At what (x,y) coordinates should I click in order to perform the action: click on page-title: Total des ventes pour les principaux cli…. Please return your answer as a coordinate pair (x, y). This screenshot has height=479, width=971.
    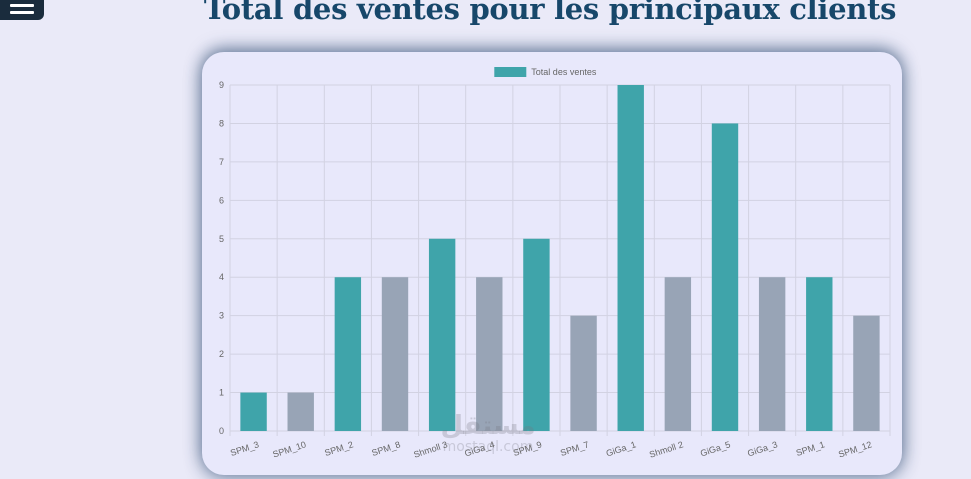
    Looking at the image, I should click on (550, 13).